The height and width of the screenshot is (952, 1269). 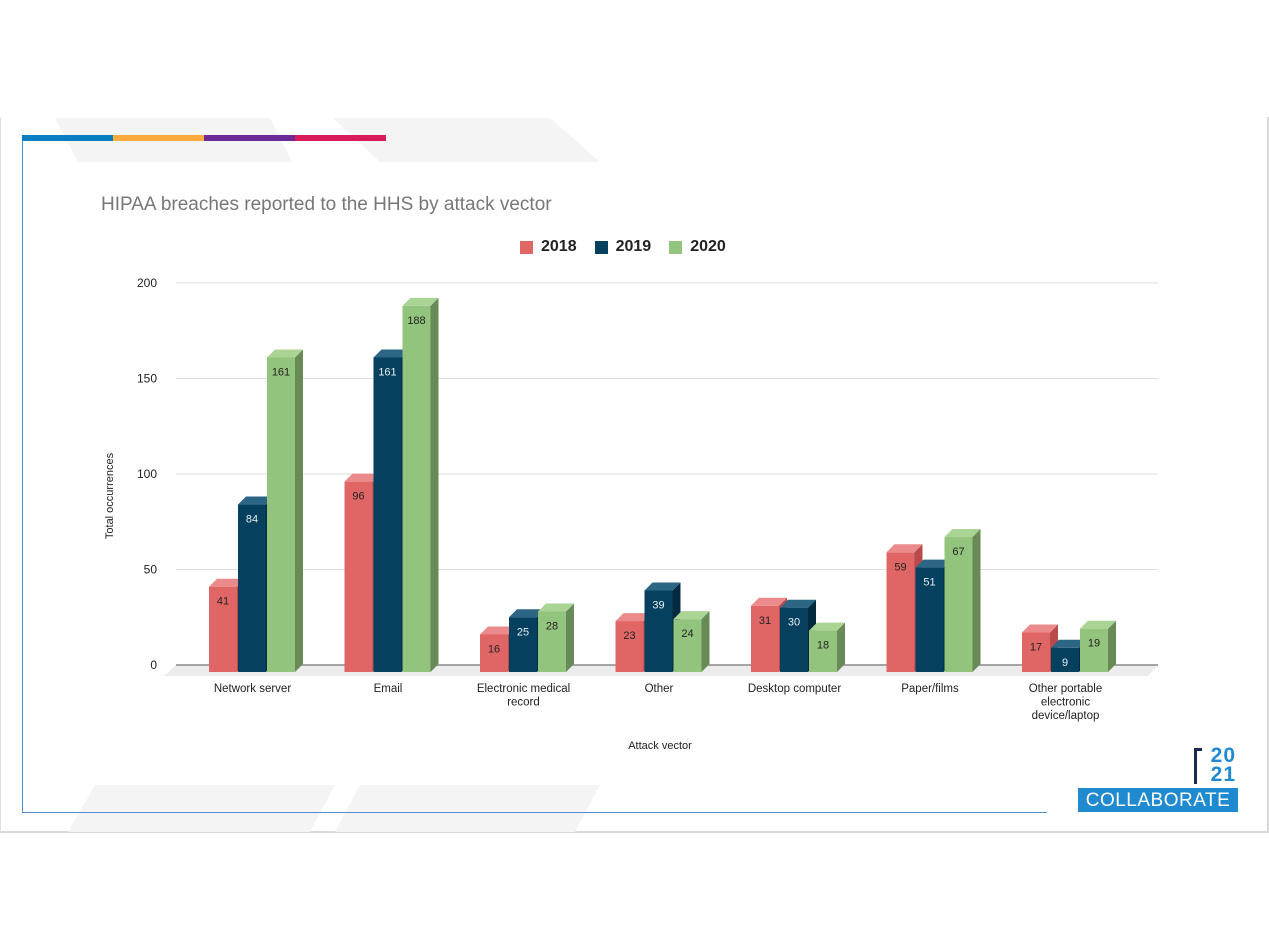 I want to click on y-tick-label: 50, so click(x=151, y=570).